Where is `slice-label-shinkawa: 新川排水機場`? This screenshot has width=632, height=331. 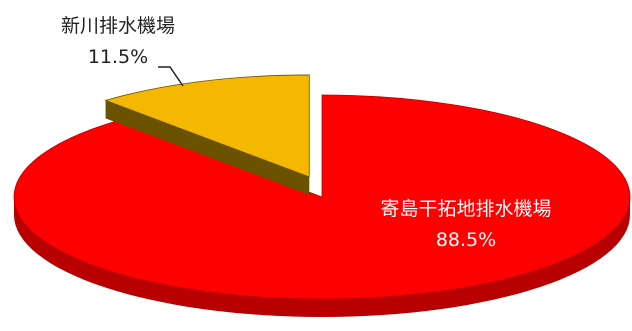 slice-label-shinkawa: 新川排水機場 is located at coordinates (118, 26).